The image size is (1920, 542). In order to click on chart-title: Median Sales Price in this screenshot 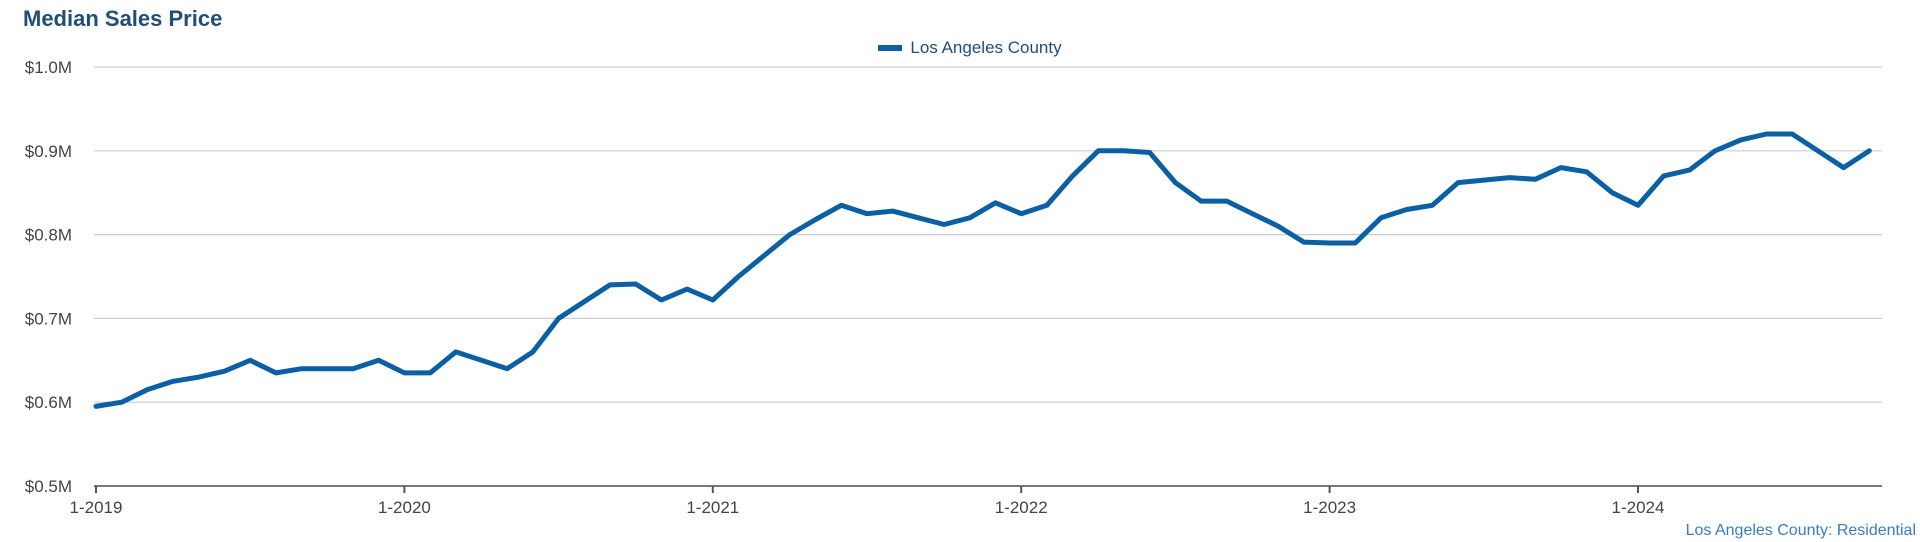, I will do `click(123, 18)`.